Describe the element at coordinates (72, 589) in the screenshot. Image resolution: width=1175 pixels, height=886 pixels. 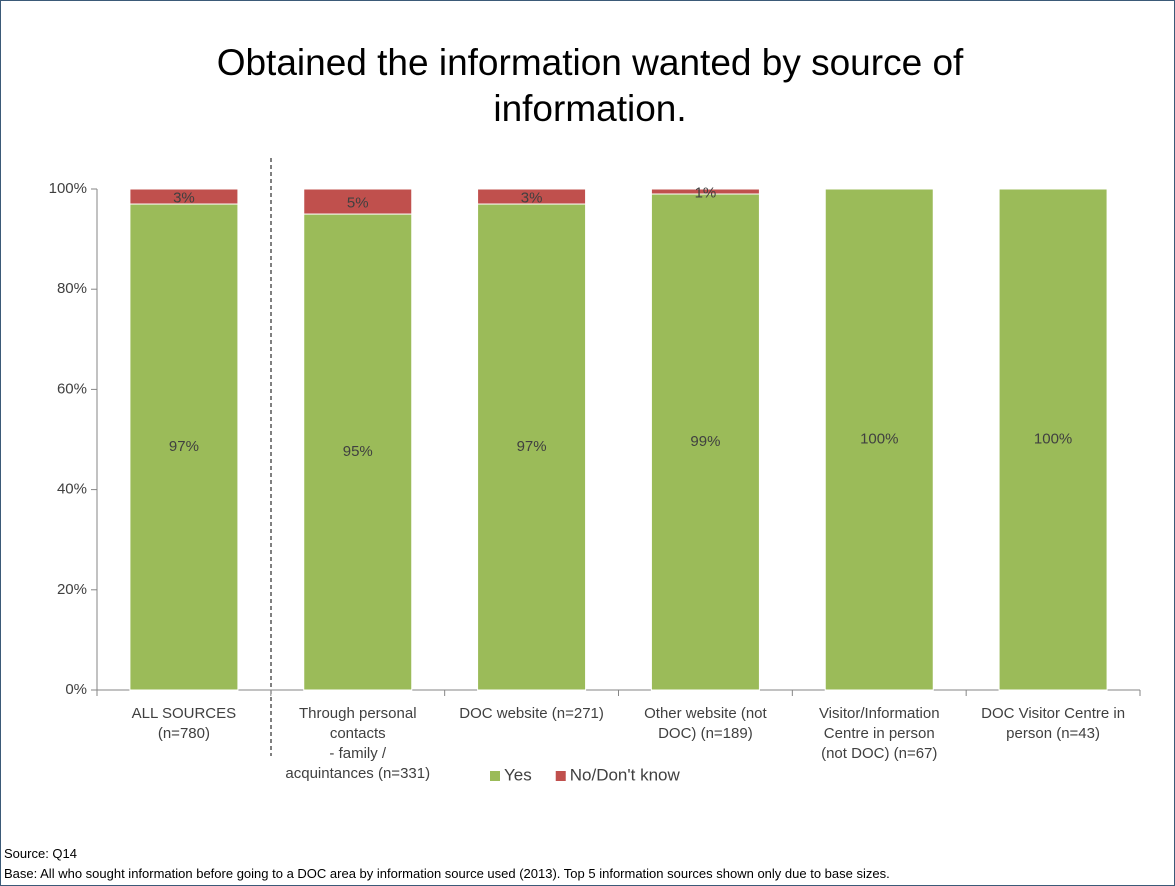
I see `y-tick-label: 20%` at that location.